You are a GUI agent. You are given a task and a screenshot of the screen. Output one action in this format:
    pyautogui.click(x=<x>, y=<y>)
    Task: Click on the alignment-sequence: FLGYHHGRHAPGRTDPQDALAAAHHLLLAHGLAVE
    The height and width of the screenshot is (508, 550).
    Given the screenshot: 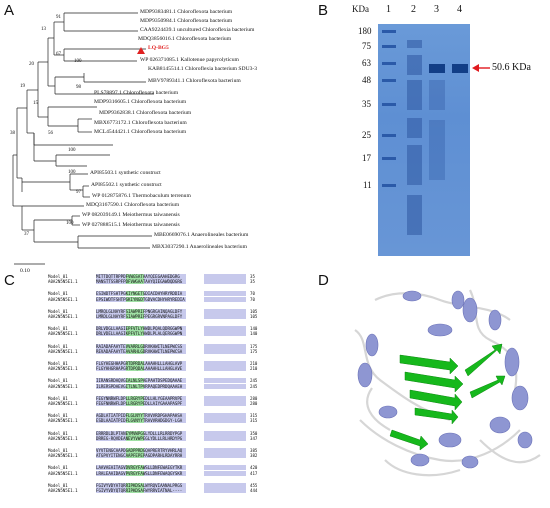 What is the action you would take?
    pyautogui.click(x=171, y=369)
    